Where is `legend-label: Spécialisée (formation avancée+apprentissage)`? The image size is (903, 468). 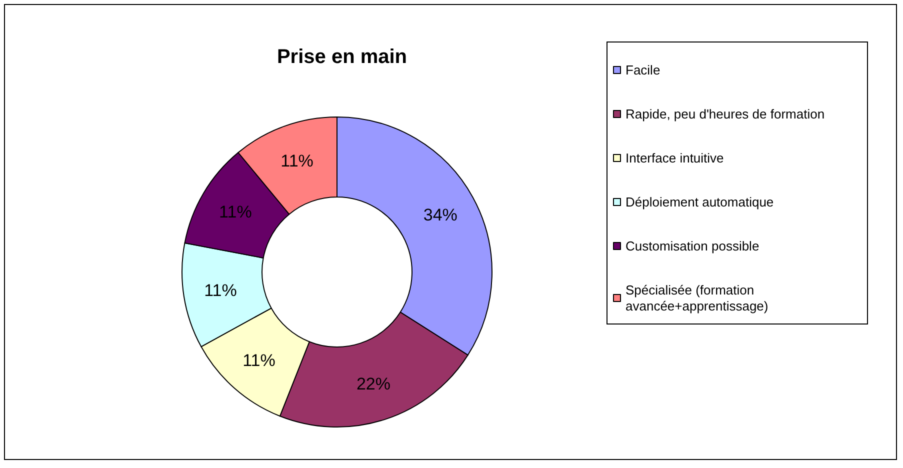
legend-label: Spécialisée (formation avancée+apprentissage) is located at coordinates (697, 298).